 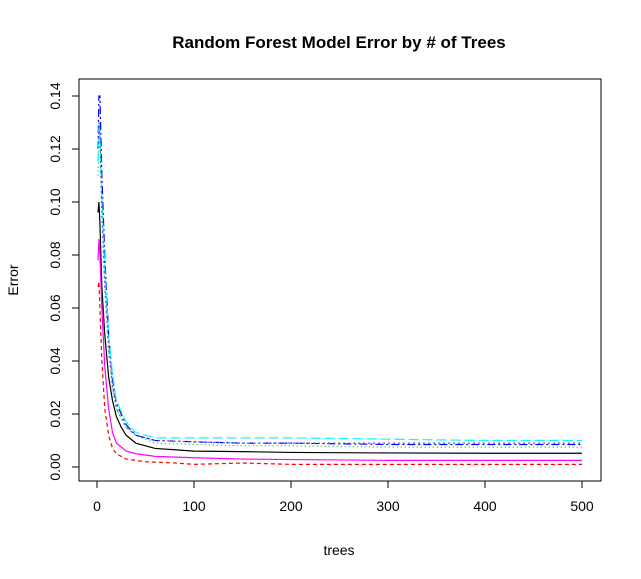 I want to click on x-tick-label: 100, so click(x=194, y=506).